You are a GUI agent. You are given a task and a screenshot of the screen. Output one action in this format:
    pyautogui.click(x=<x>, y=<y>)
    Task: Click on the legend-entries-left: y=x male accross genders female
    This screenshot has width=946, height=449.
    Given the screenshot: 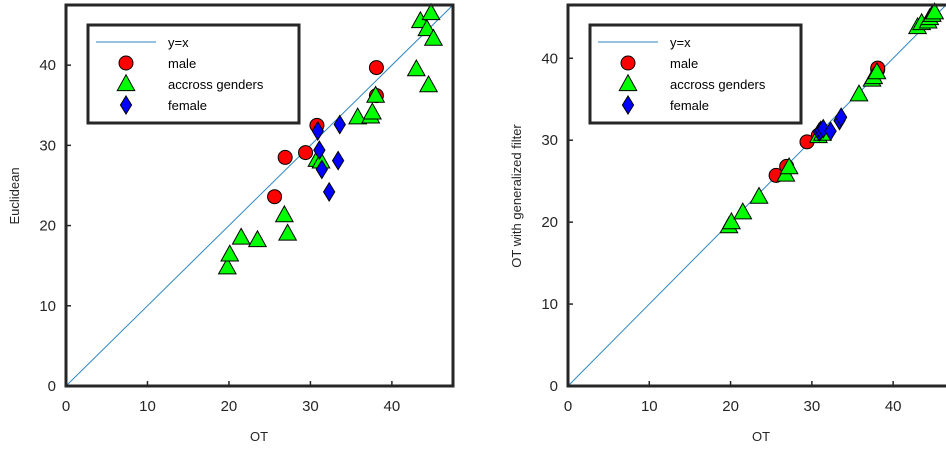 What is the action you would take?
    pyautogui.click(x=180, y=75)
    